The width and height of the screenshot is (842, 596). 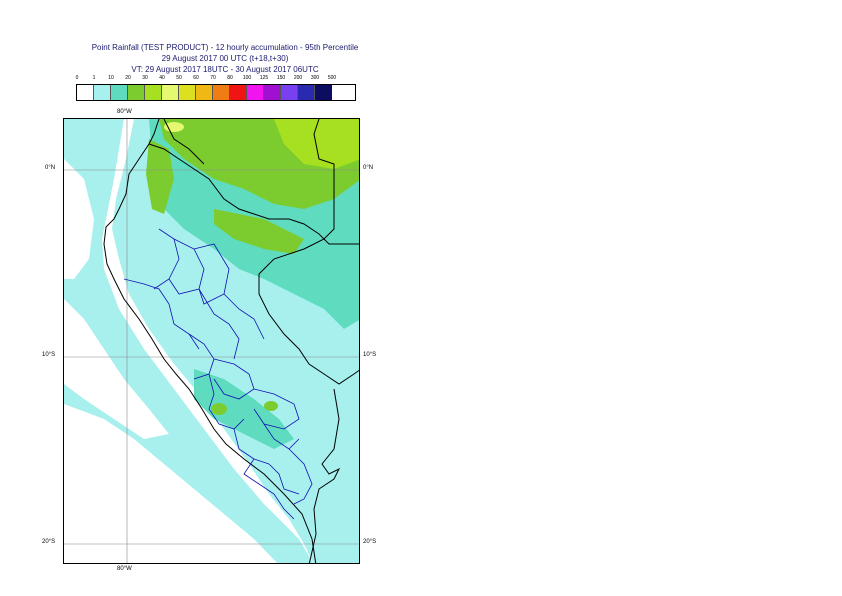 I want to click on legend-threshold-label: 200, so click(x=298, y=78).